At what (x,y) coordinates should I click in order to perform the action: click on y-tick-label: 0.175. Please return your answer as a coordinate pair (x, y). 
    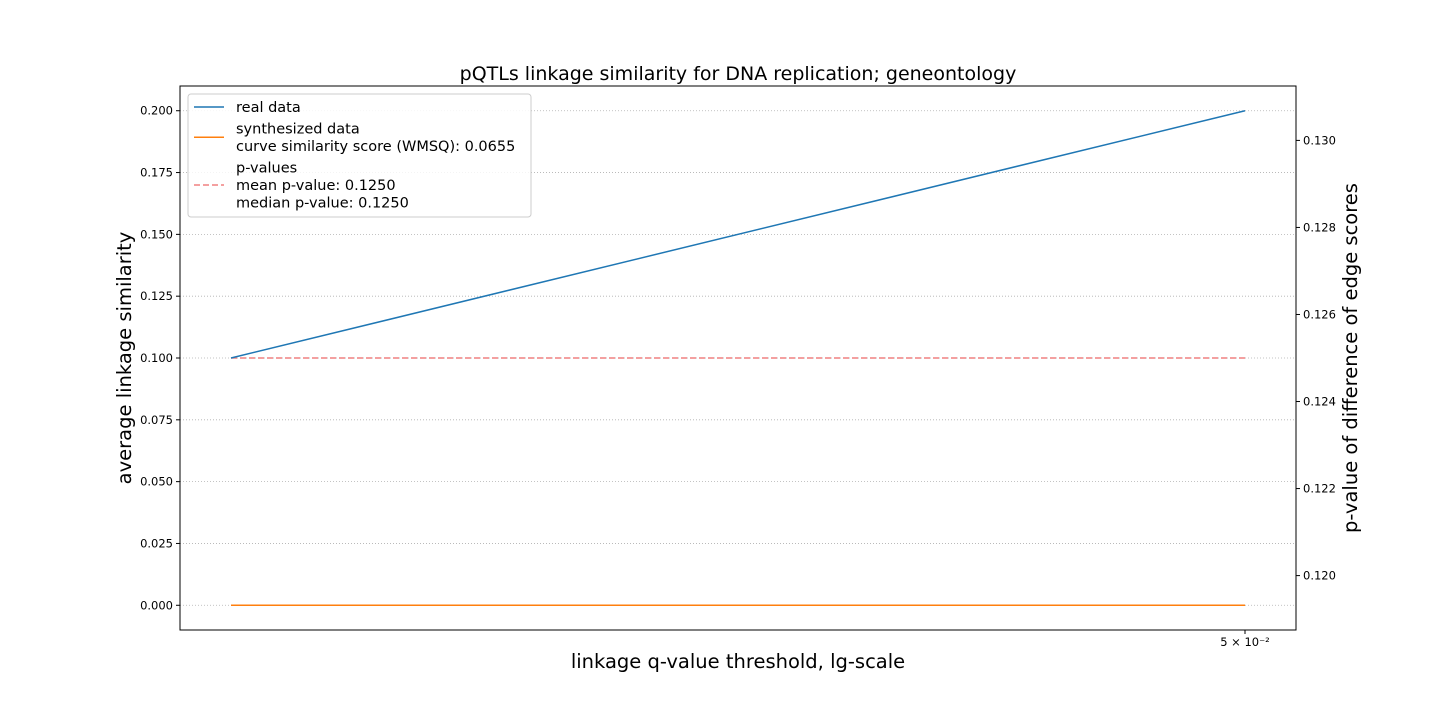
    Looking at the image, I should click on (156, 173).